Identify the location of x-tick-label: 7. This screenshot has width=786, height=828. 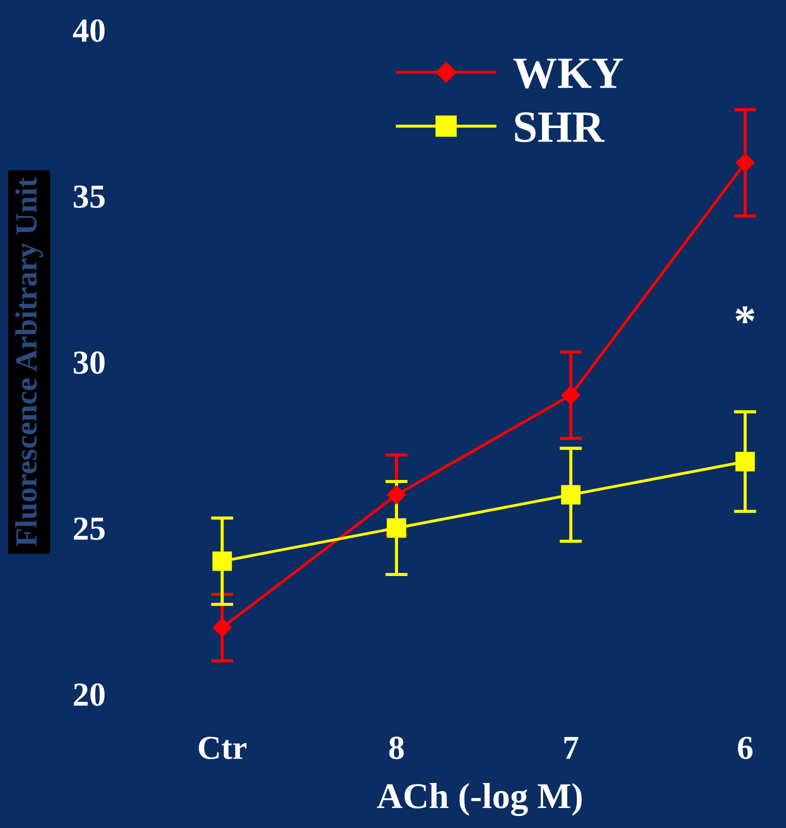
(571, 747).